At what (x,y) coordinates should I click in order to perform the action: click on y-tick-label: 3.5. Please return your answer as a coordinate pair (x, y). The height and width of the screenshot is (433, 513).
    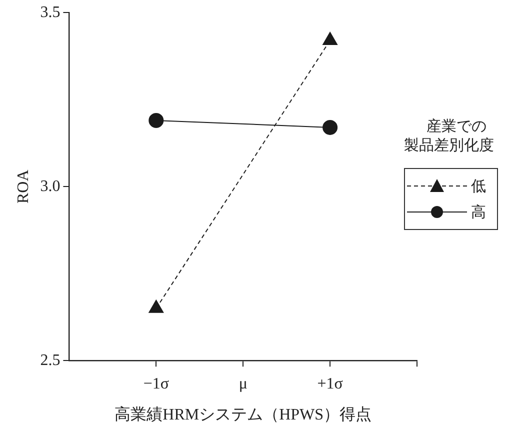
    Looking at the image, I should click on (50, 12).